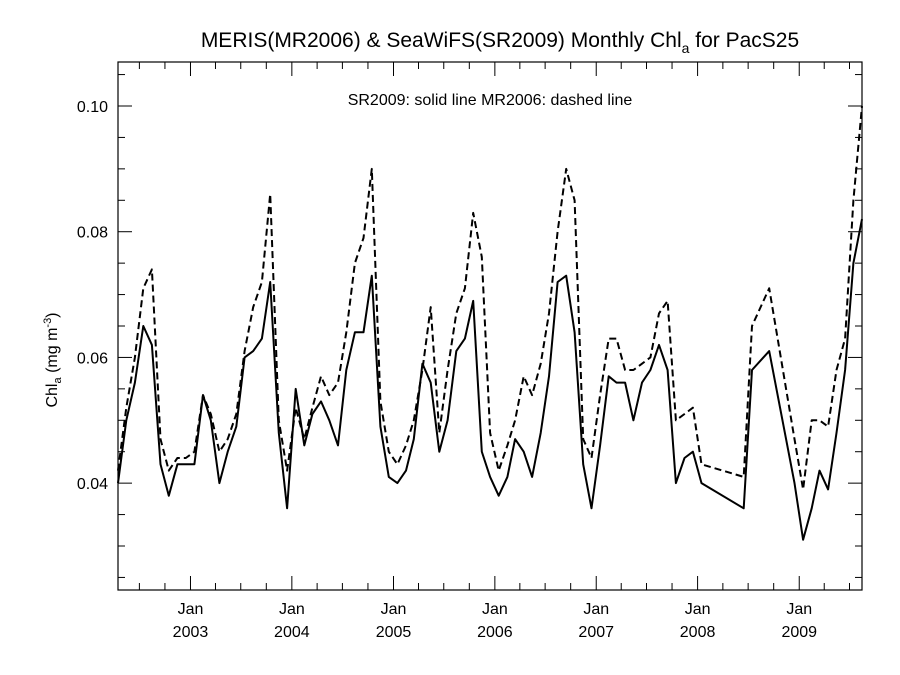 The width and height of the screenshot is (900, 675). Describe the element at coordinates (92, 233) in the screenshot. I see `y-tick-label: 0.08` at that location.